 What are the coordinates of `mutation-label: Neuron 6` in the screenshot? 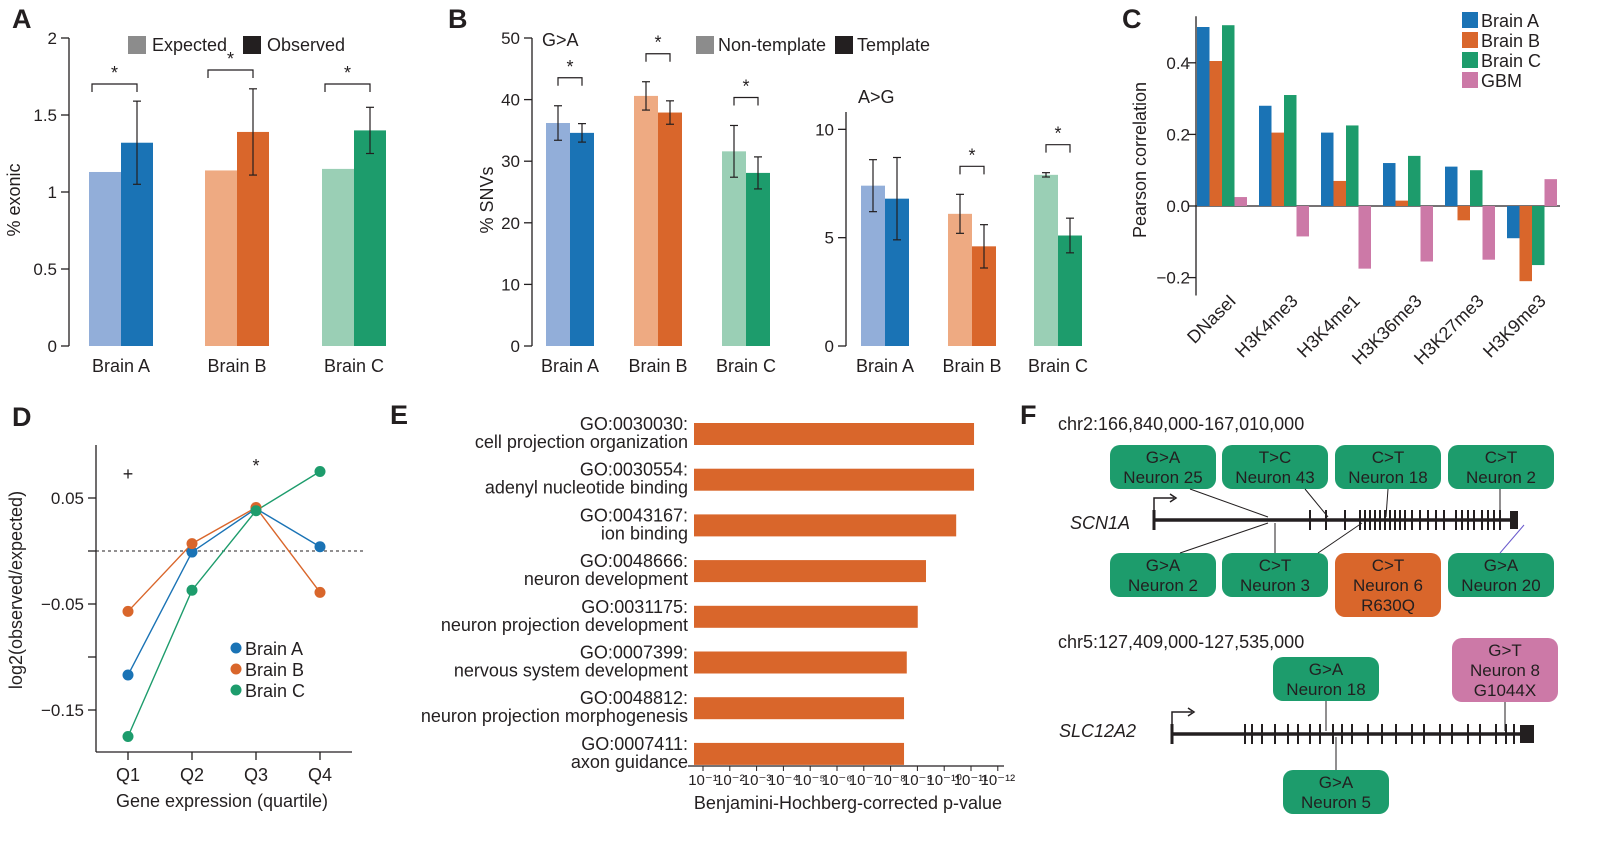 It's located at (1388, 585).